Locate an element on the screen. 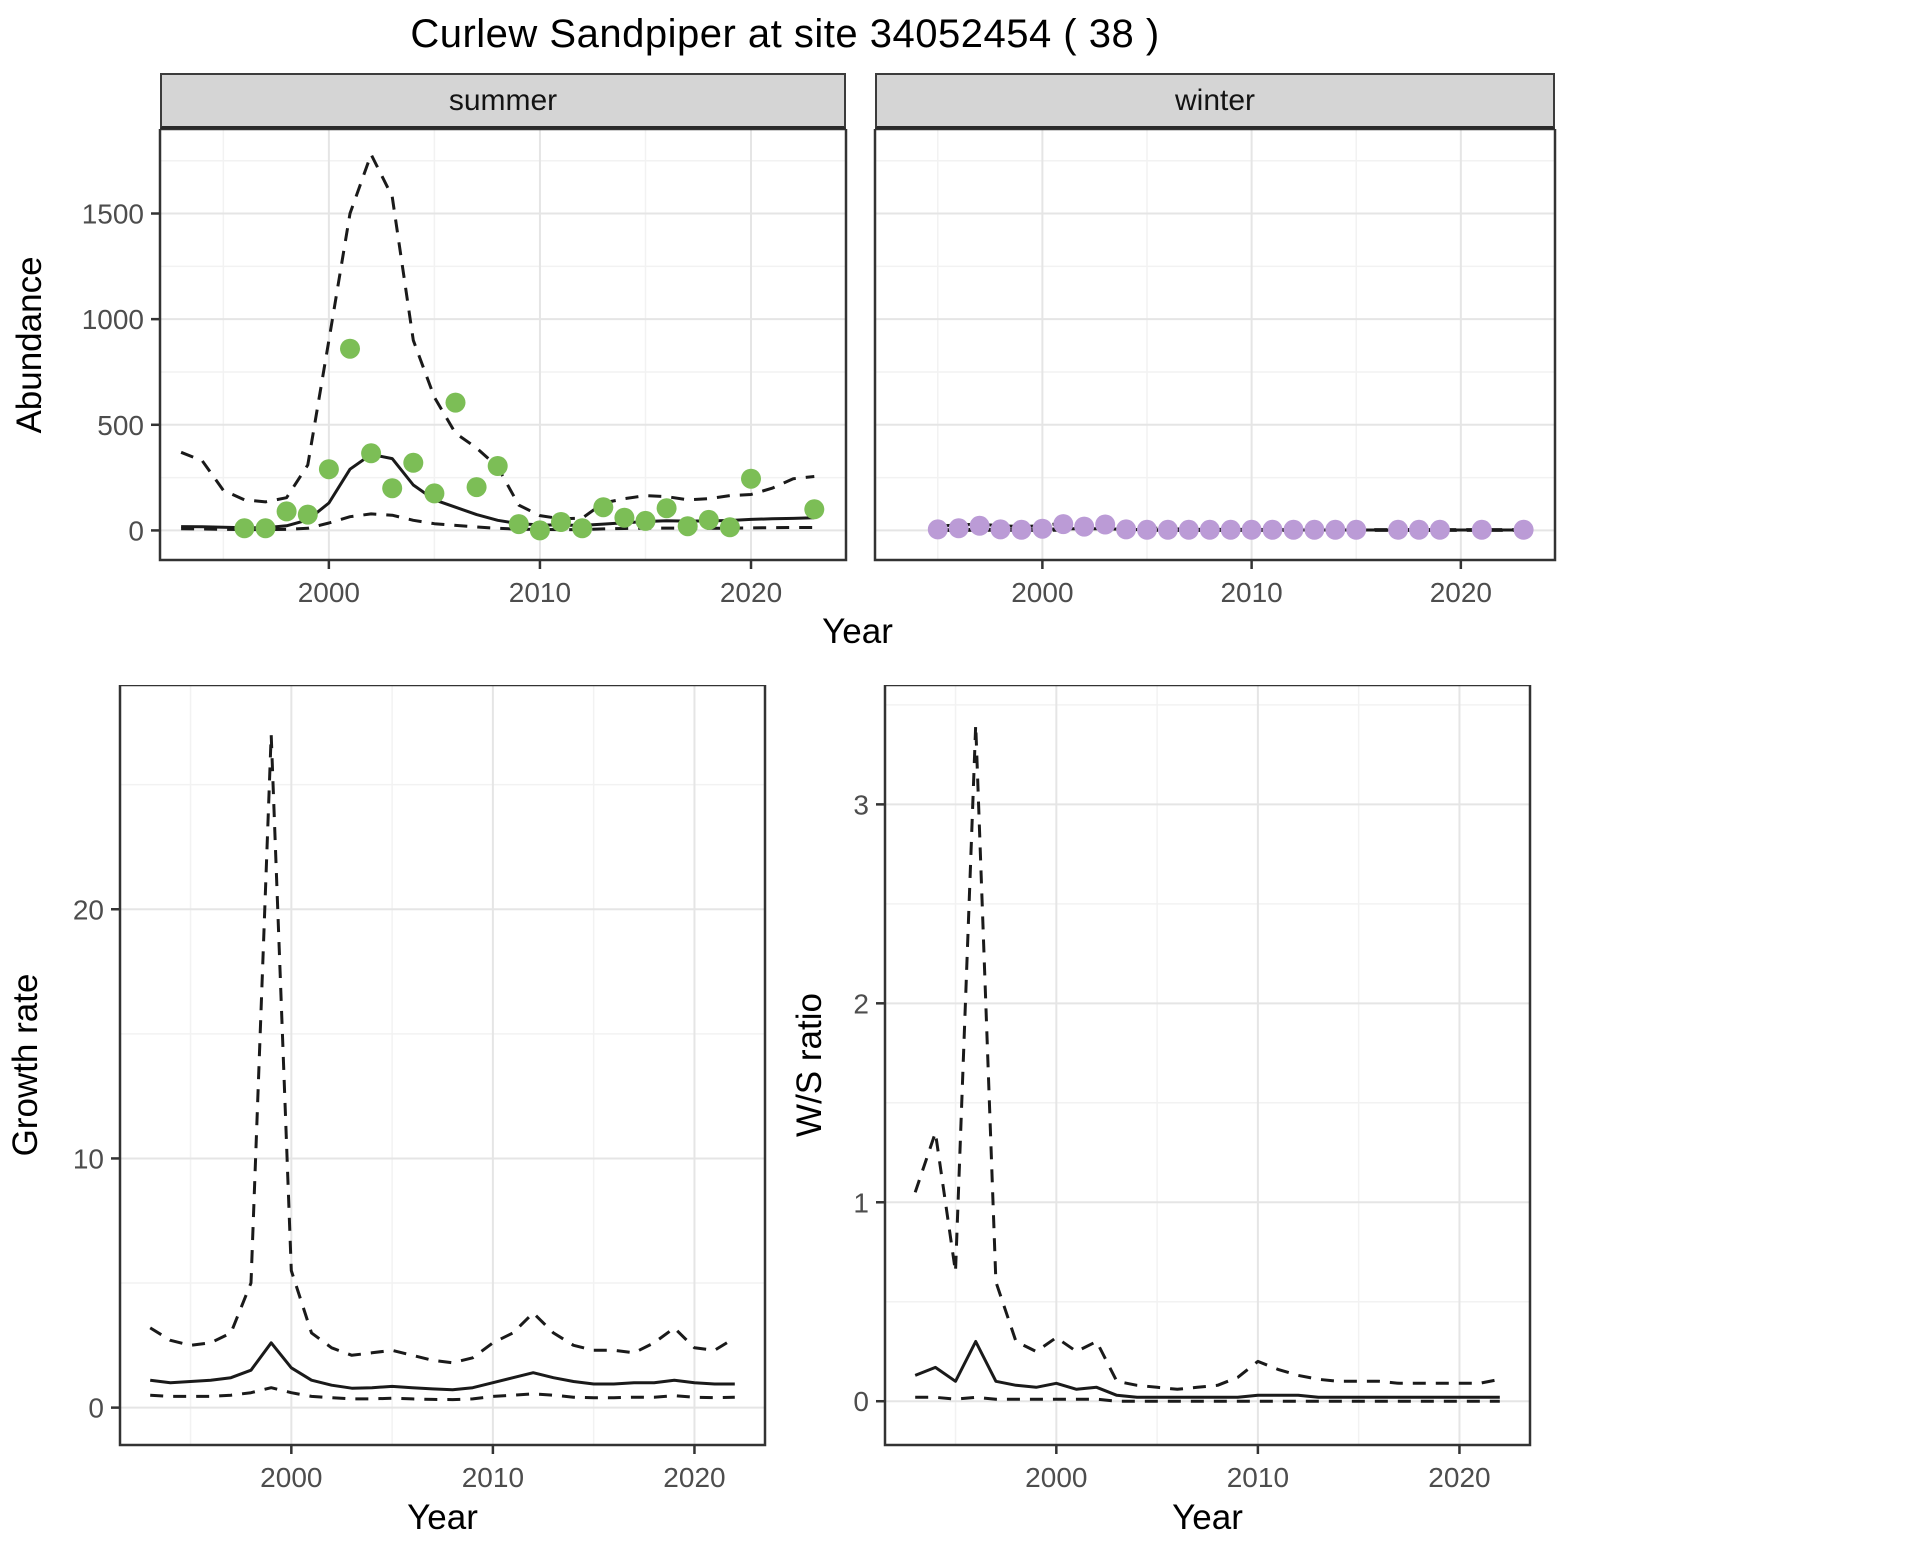  figure-title: Curlew Sandpiper at site 34052454 ( 38 ) is located at coordinates (785, 34).